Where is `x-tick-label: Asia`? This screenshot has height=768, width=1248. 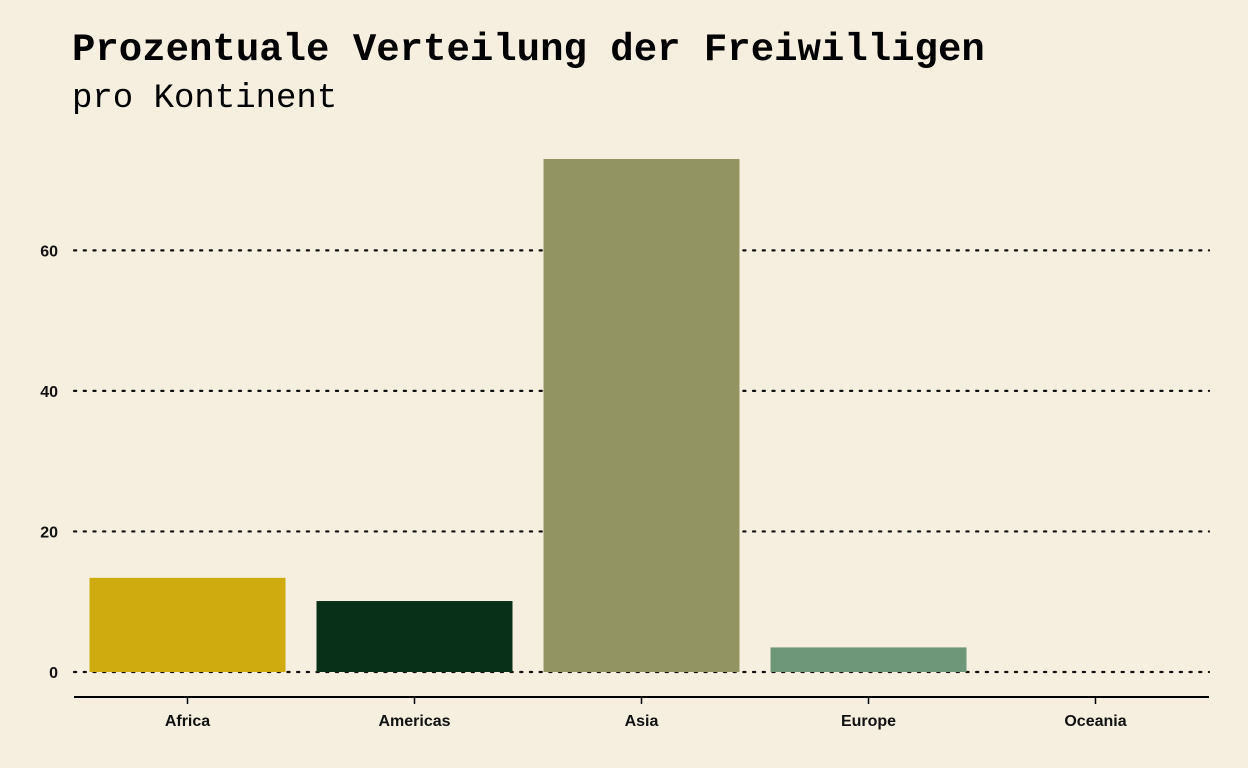
x-tick-label: Asia is located at coordinates (642, 721).